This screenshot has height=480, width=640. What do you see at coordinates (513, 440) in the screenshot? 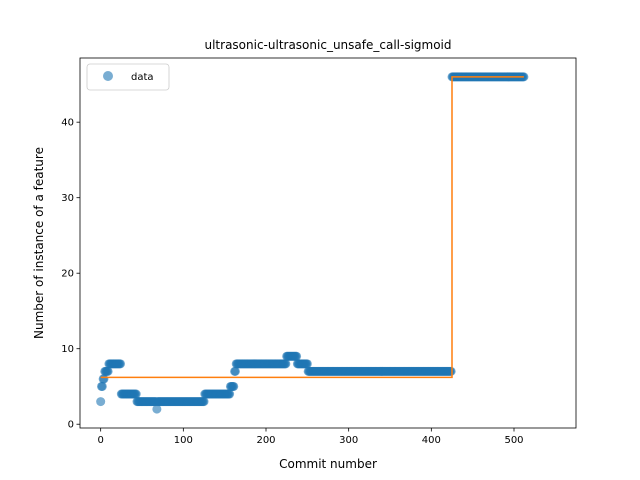
I see `x-tick-label: 500` at bounding box center [513, 440].